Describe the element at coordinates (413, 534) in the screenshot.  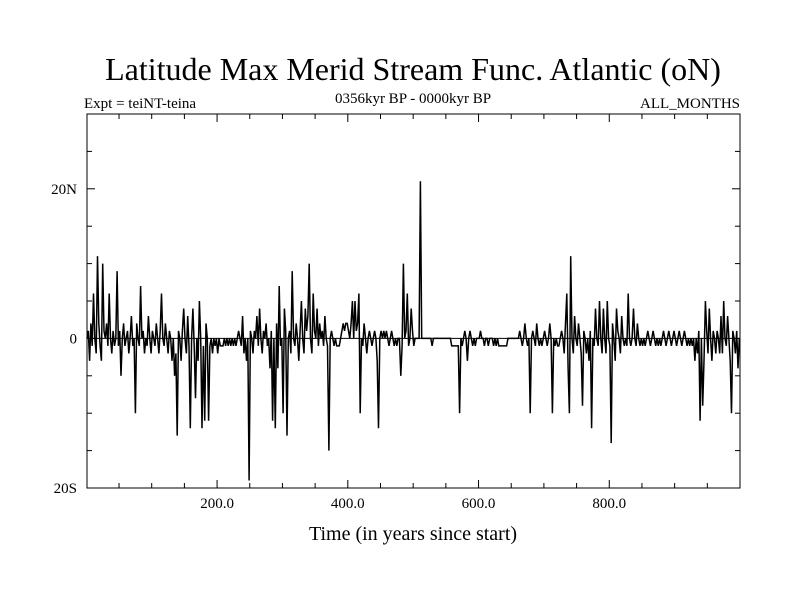
I see `x-axis-label: Time (in years since start)` at that location.